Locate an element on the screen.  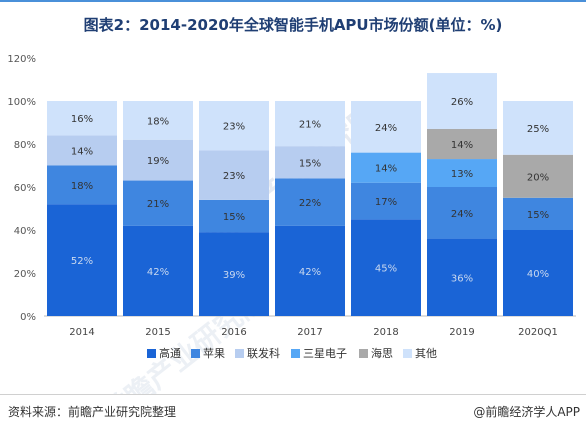
data-label: 52% is located at coordinates (82, 261).